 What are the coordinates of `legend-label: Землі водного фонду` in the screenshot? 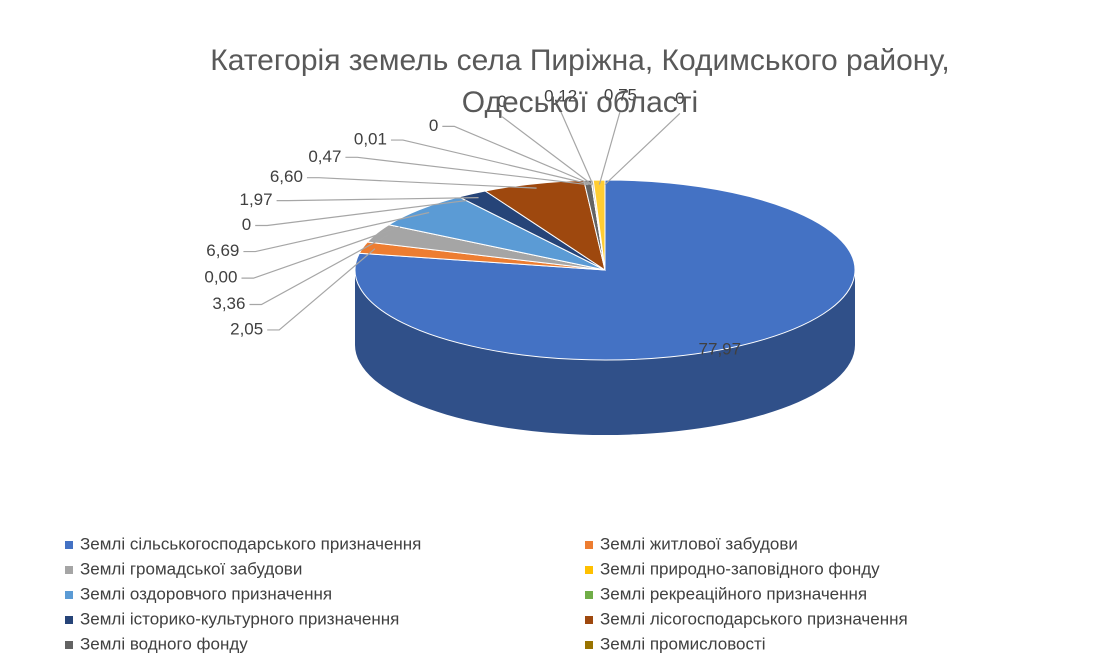 It's located at (164, 643).